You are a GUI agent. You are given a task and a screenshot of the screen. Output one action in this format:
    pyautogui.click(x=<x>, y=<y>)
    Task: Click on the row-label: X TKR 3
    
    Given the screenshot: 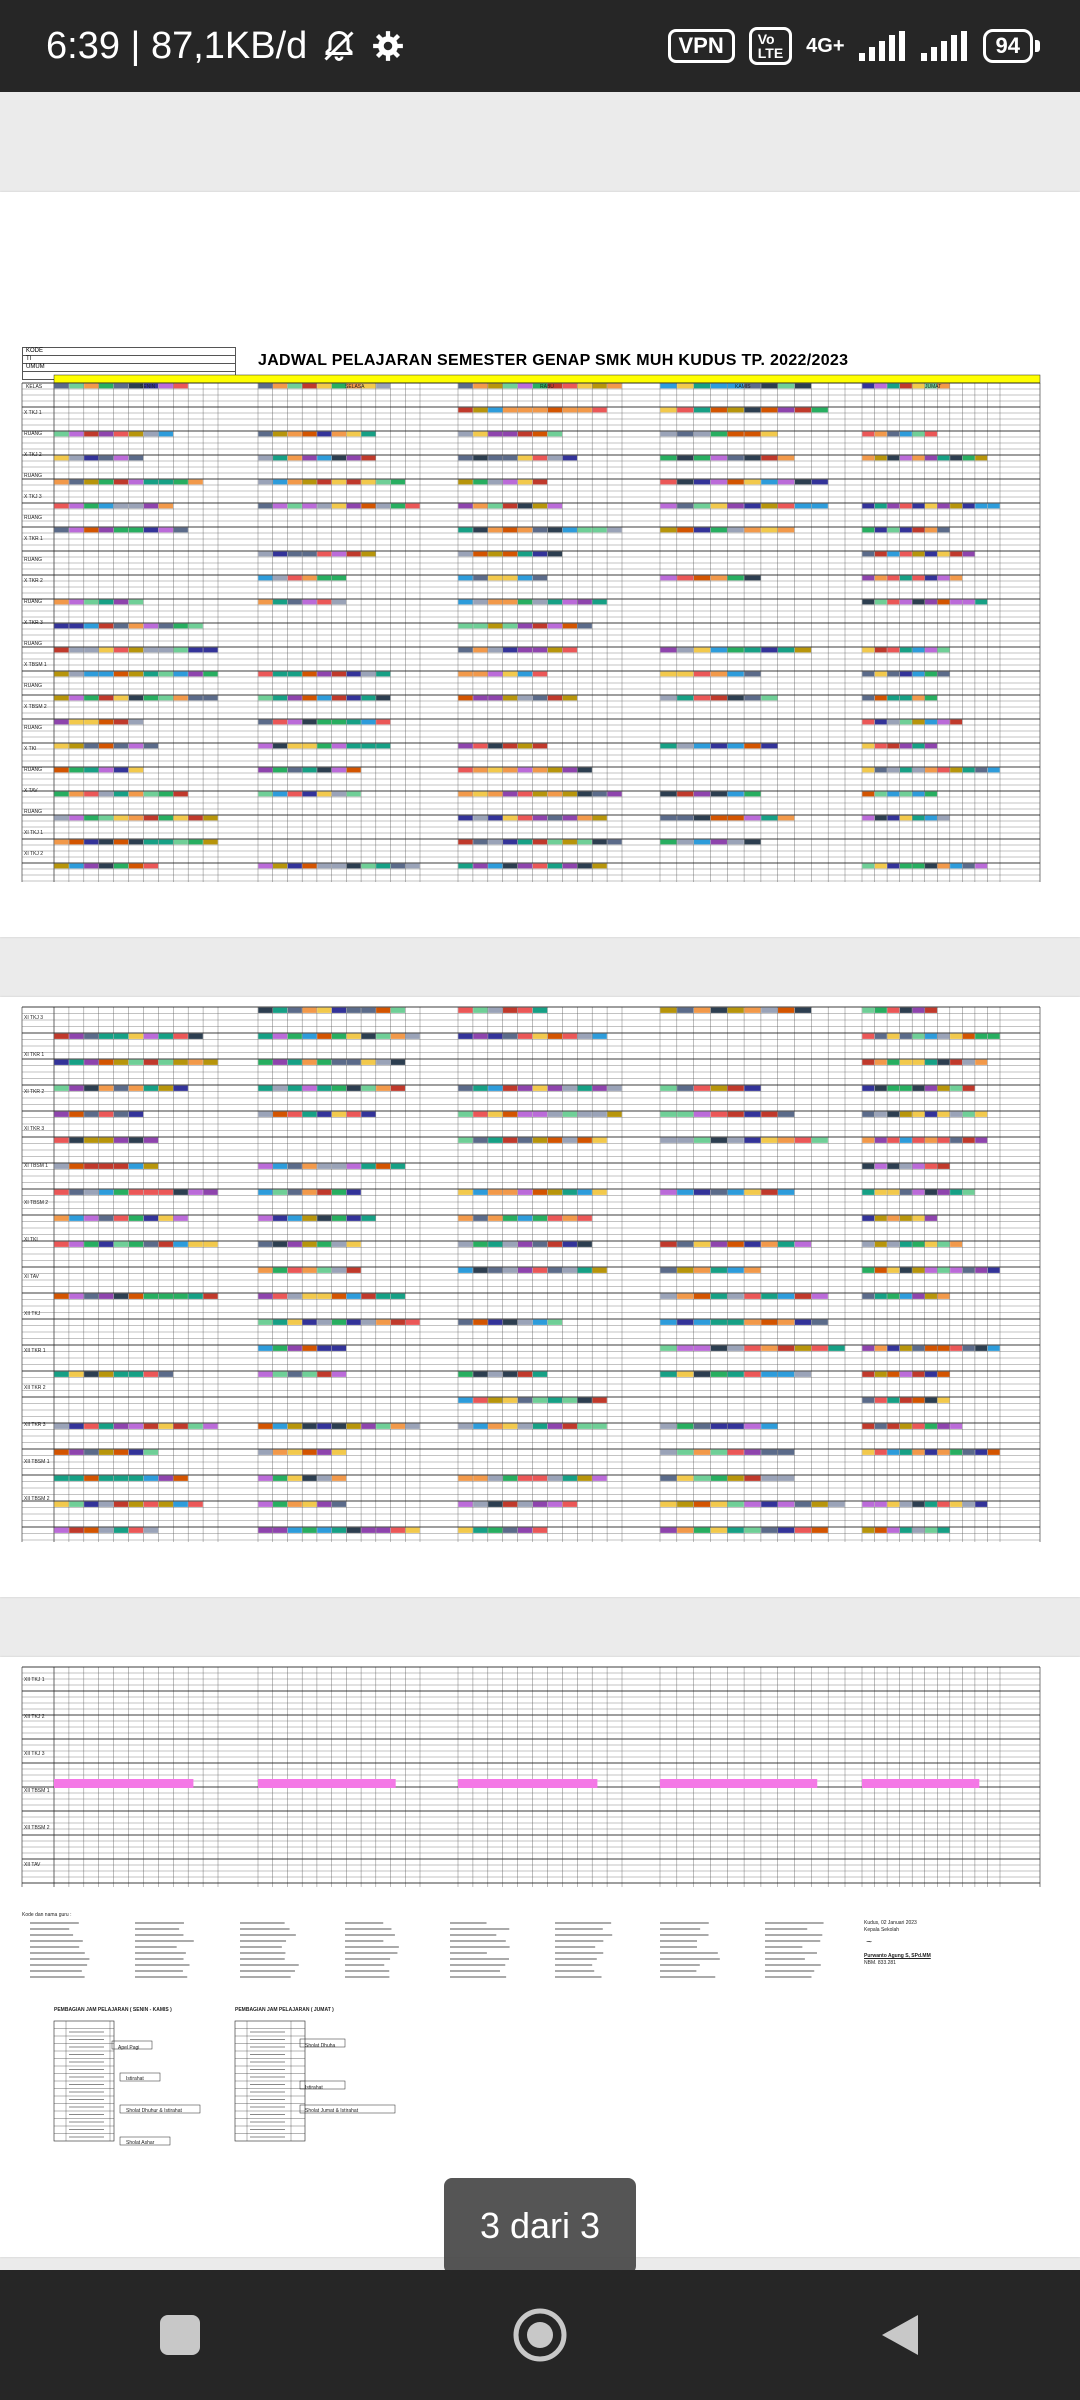 What is the action you would take?
    pyautogui.click(x=33, y=623)
    